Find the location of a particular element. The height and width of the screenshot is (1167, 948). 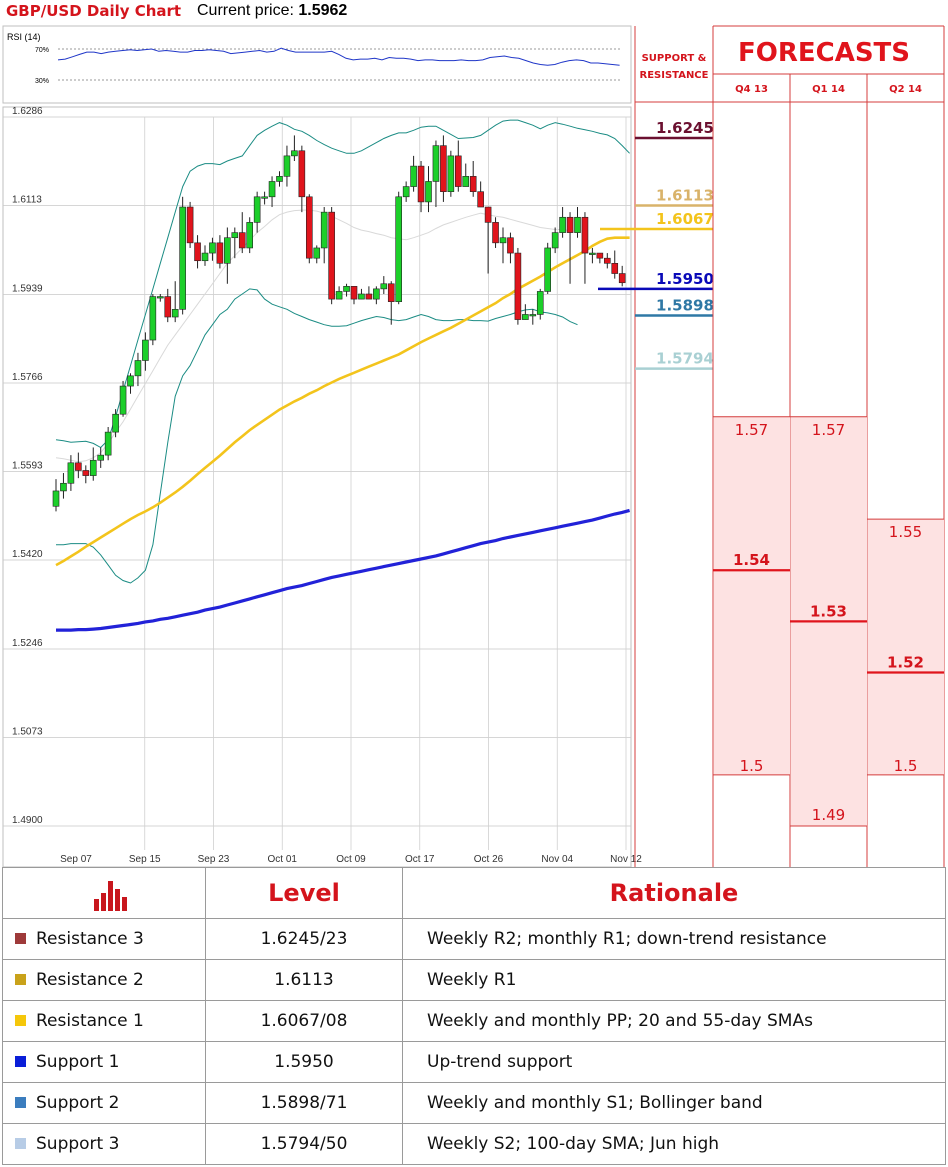

y-tick-label: 1.5073 is located at coordinates (27, 732).